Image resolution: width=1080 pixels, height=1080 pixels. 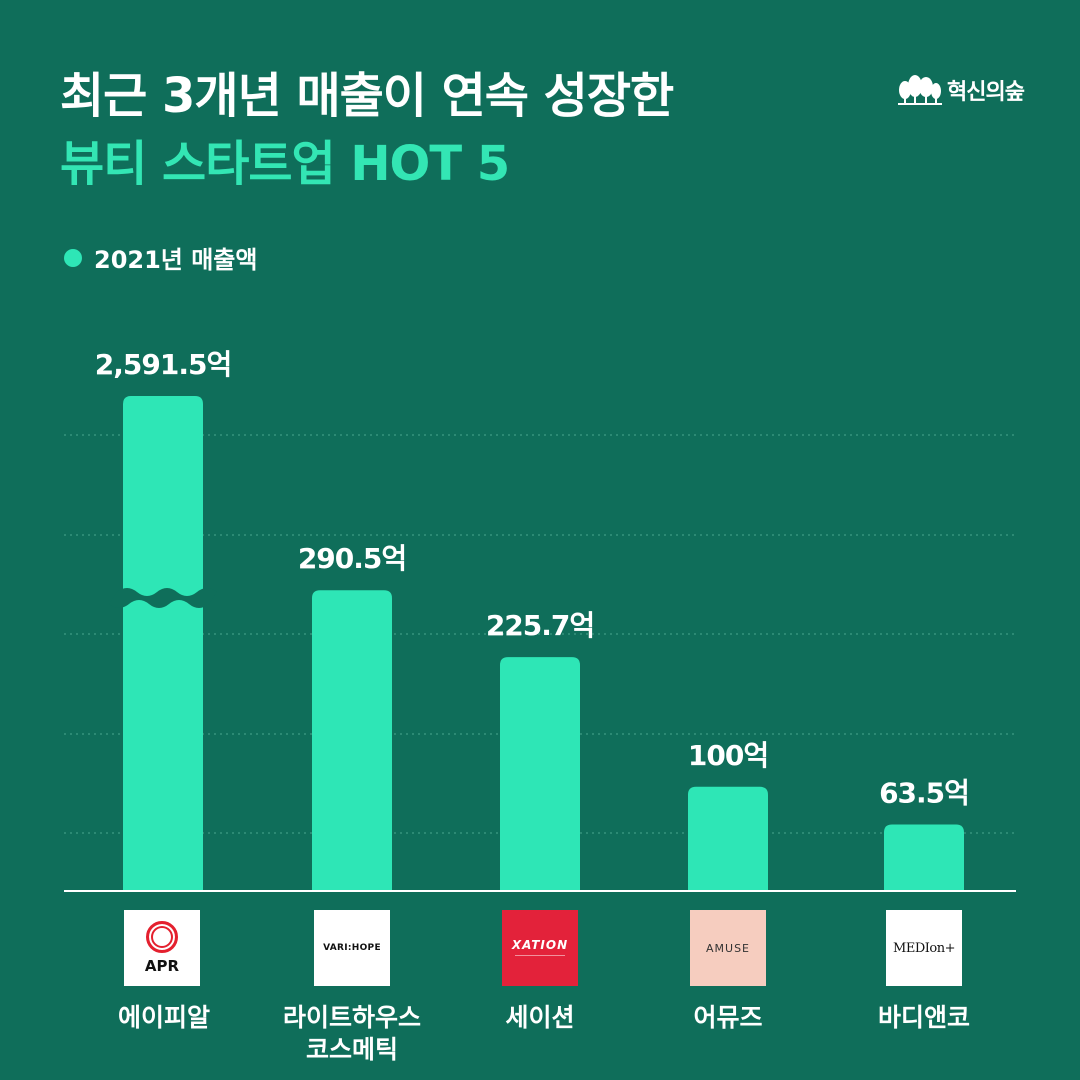 What do you see at coordinates (367, 96) in the screenshot?
I see `title-line-1: 최근 3개년 매출이 연속 성장한` at bounding box center [367, 96].